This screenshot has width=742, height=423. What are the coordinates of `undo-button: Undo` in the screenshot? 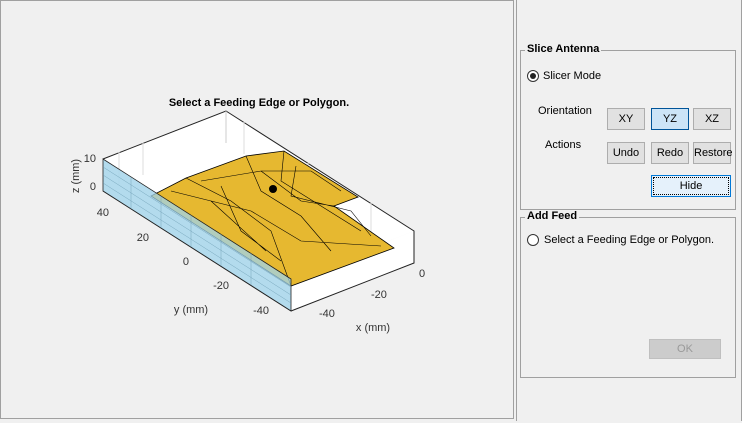 It's located at (626, 153).